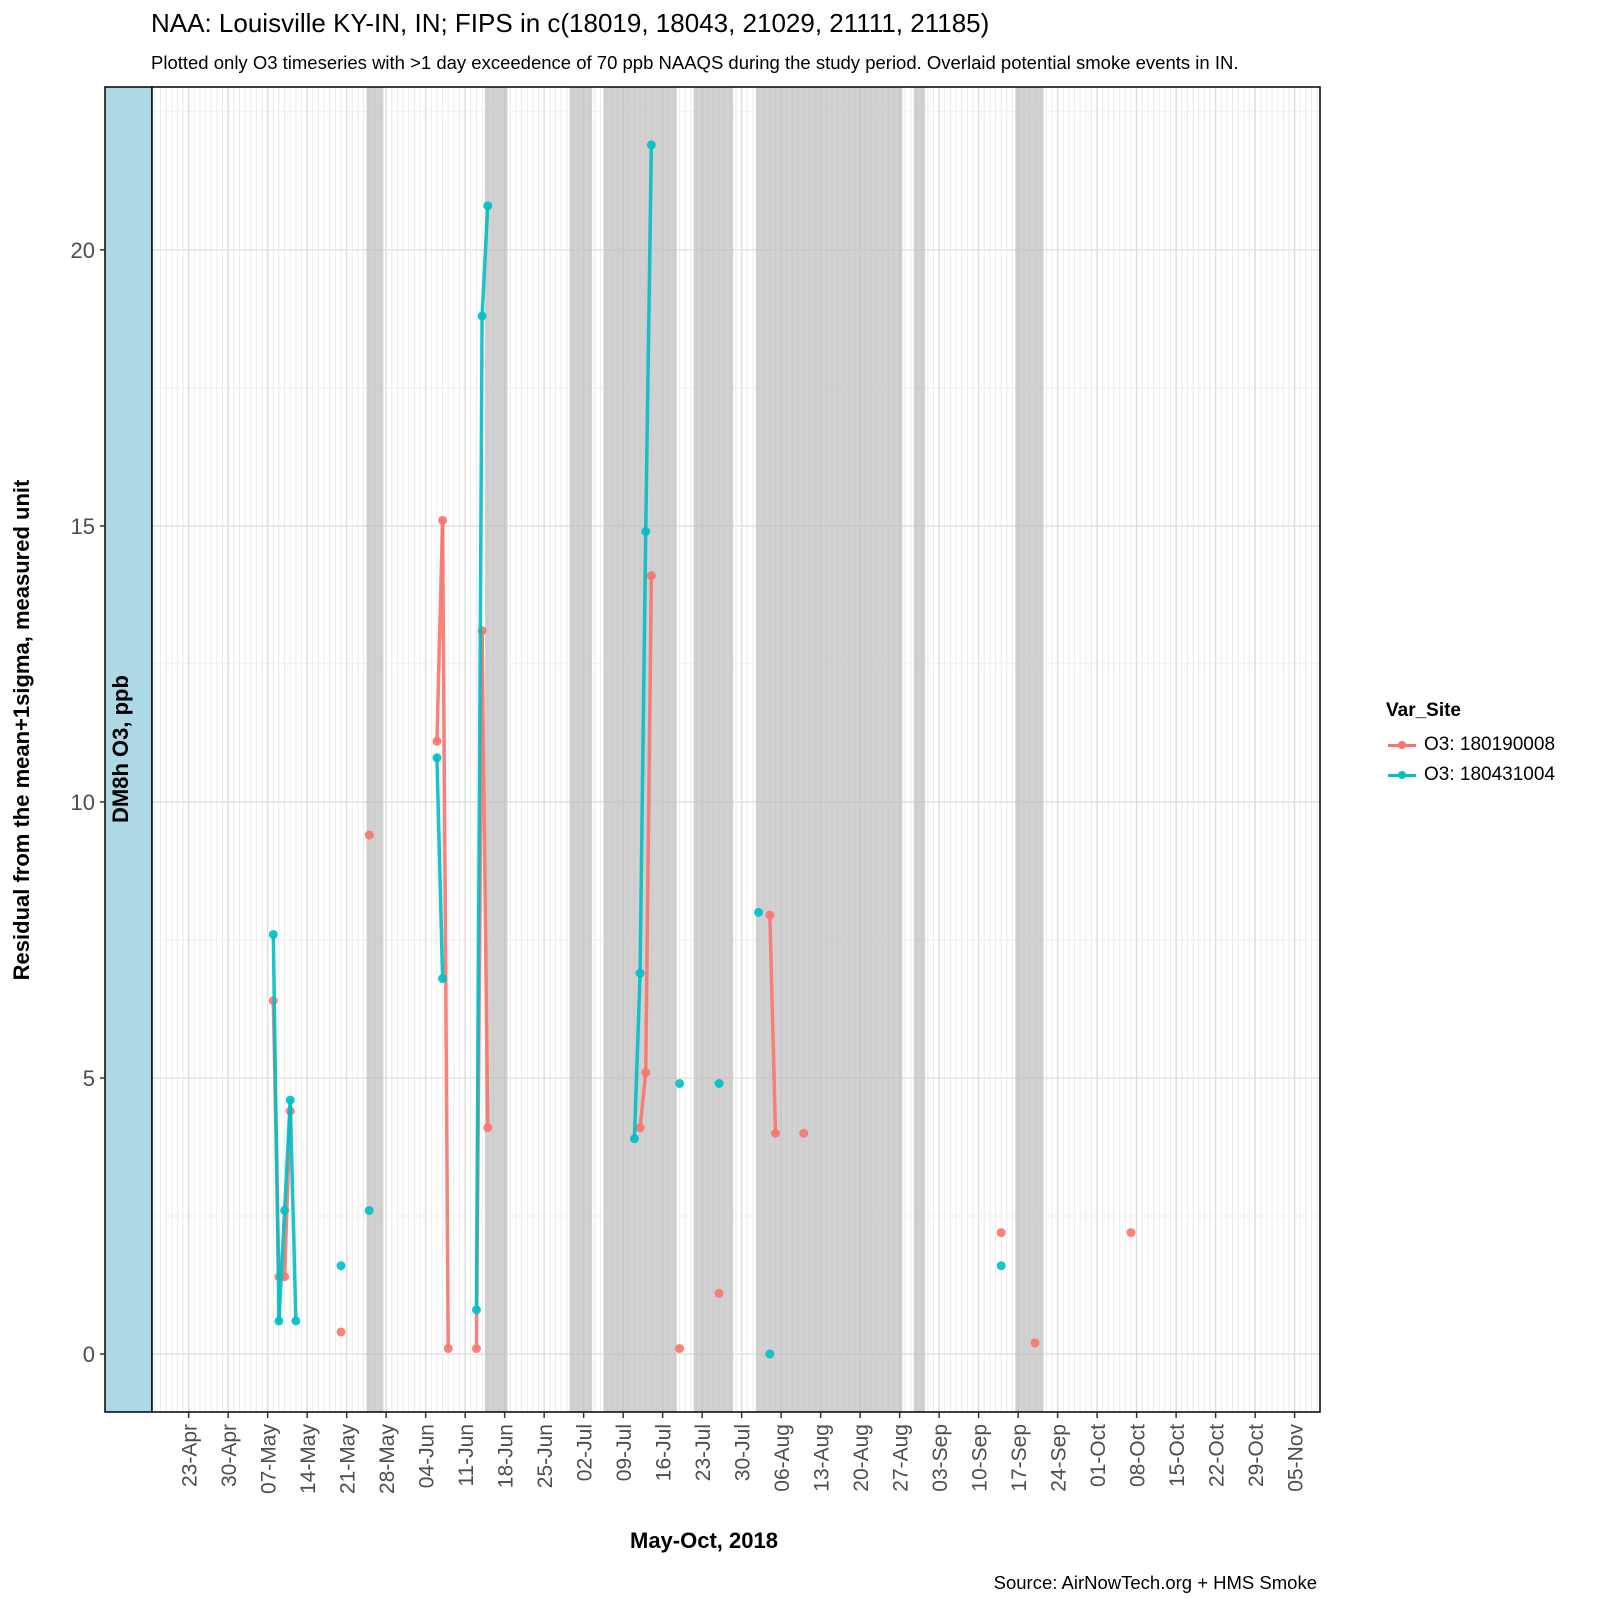 The image size is (1600, 1600). What do you see at coordinates (83, 250) in the screenshot?
I see `y-tick-label: 20` at bounding box center [83, 250].